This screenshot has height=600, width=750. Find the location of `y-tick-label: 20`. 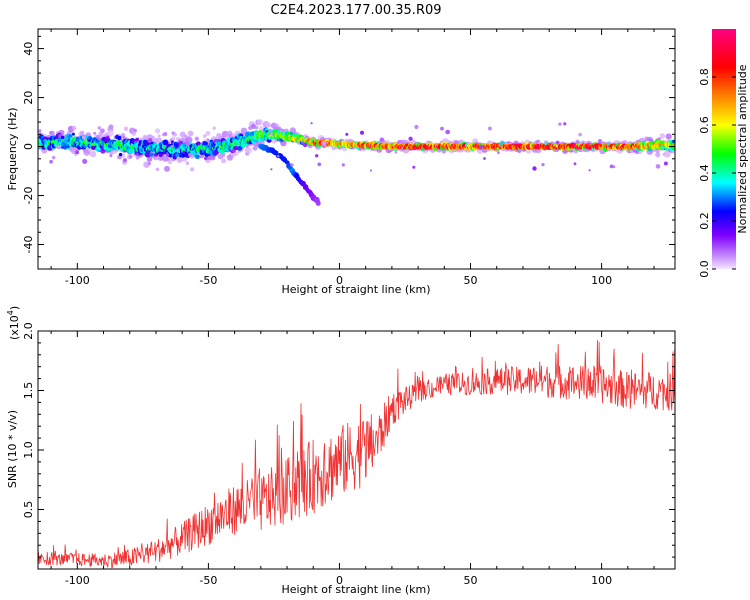

y-tick-label: 20 is located at coordinates (28, 98).